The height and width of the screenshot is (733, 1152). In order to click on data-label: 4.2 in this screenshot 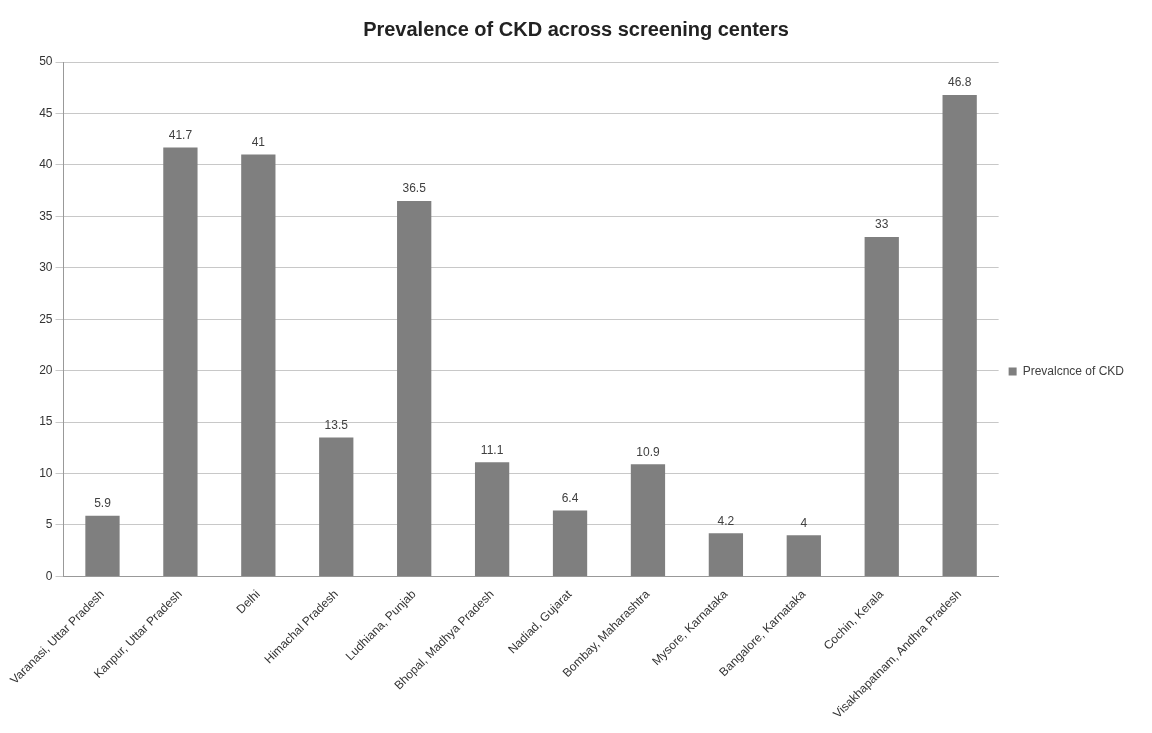, I will do `click(726, 520)`.